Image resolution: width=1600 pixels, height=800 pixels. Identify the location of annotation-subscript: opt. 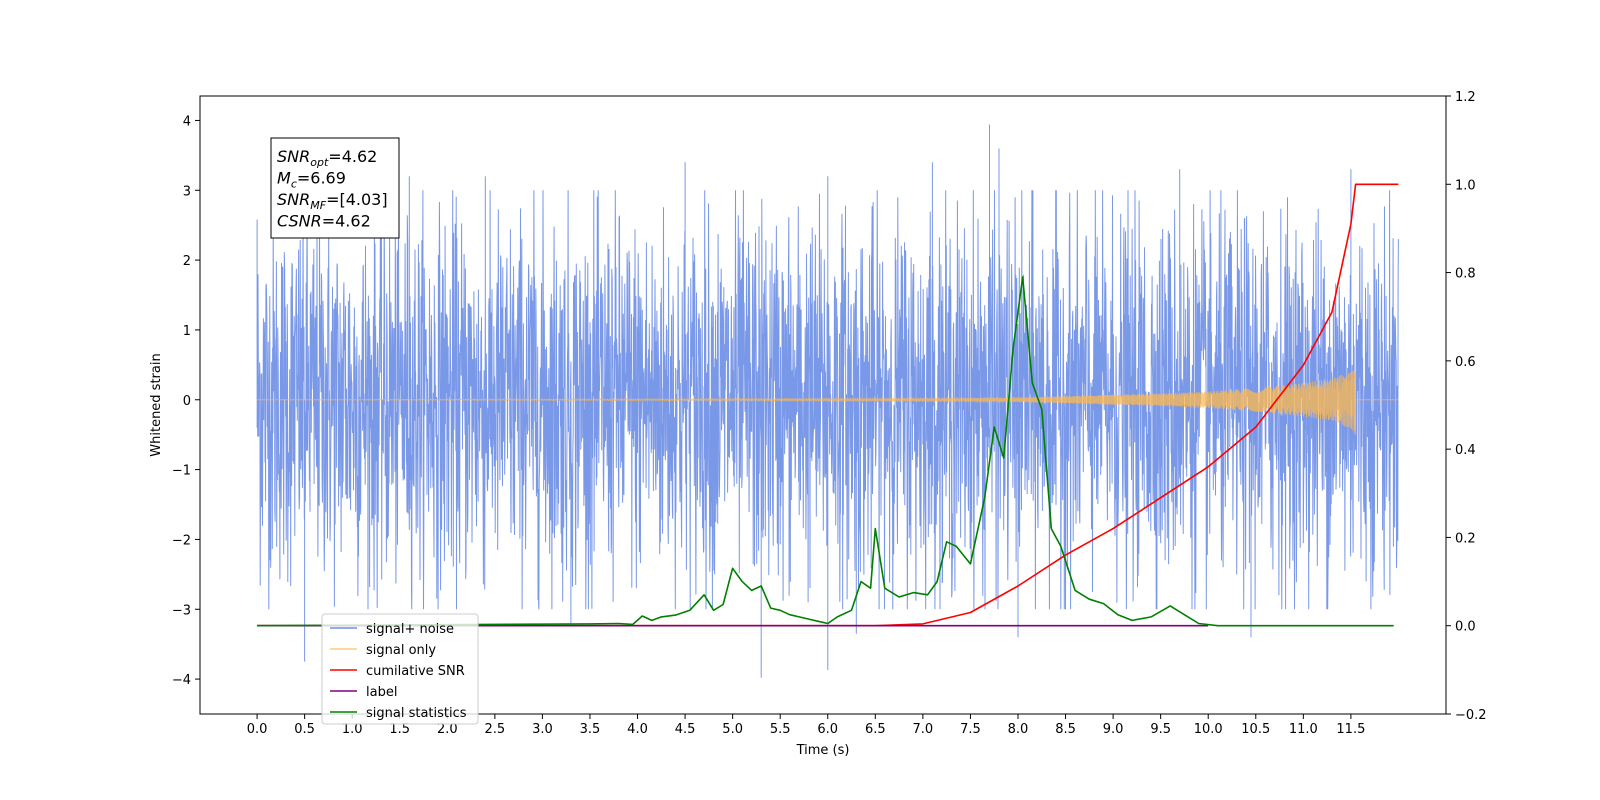
(319, 162).